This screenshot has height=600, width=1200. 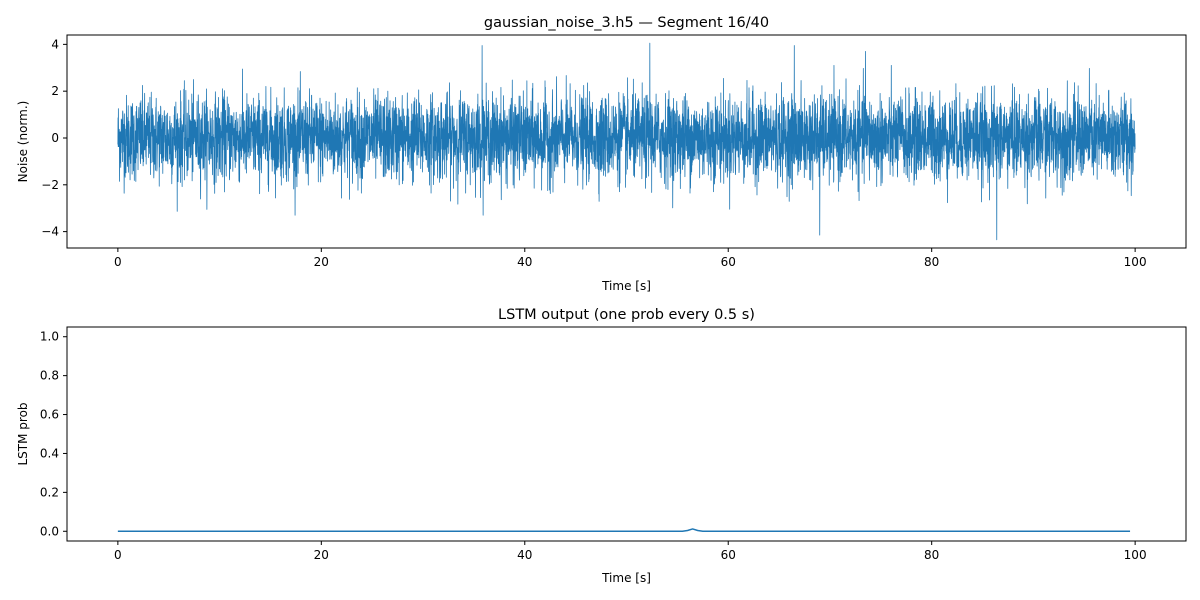 What do you see at coordinates (626, 286) in the screenshot?
I see `noise-x-axis-label: Time [s]` at bounding box center [626, 286].